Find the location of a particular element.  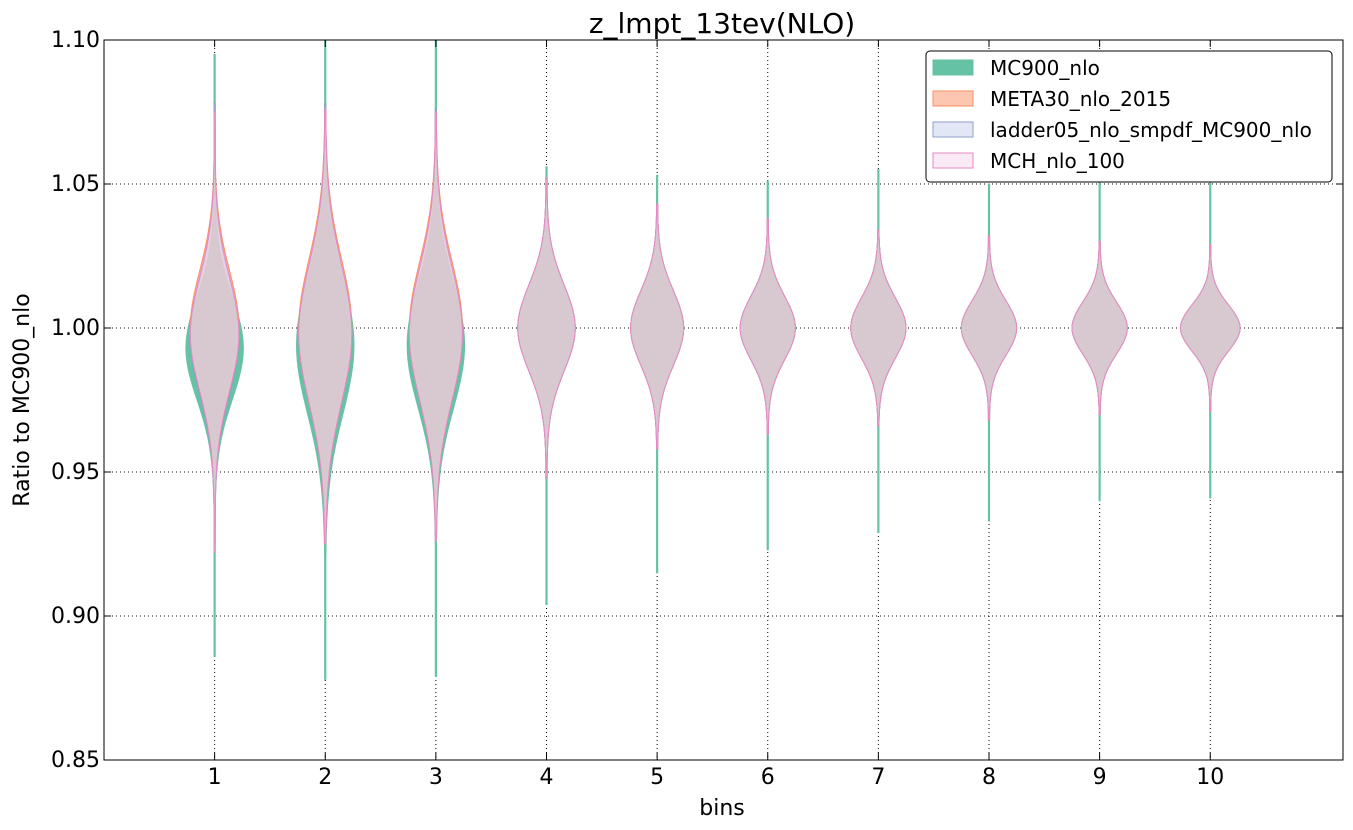

x-tick-label: 4 is located at coordinates (547, 777).